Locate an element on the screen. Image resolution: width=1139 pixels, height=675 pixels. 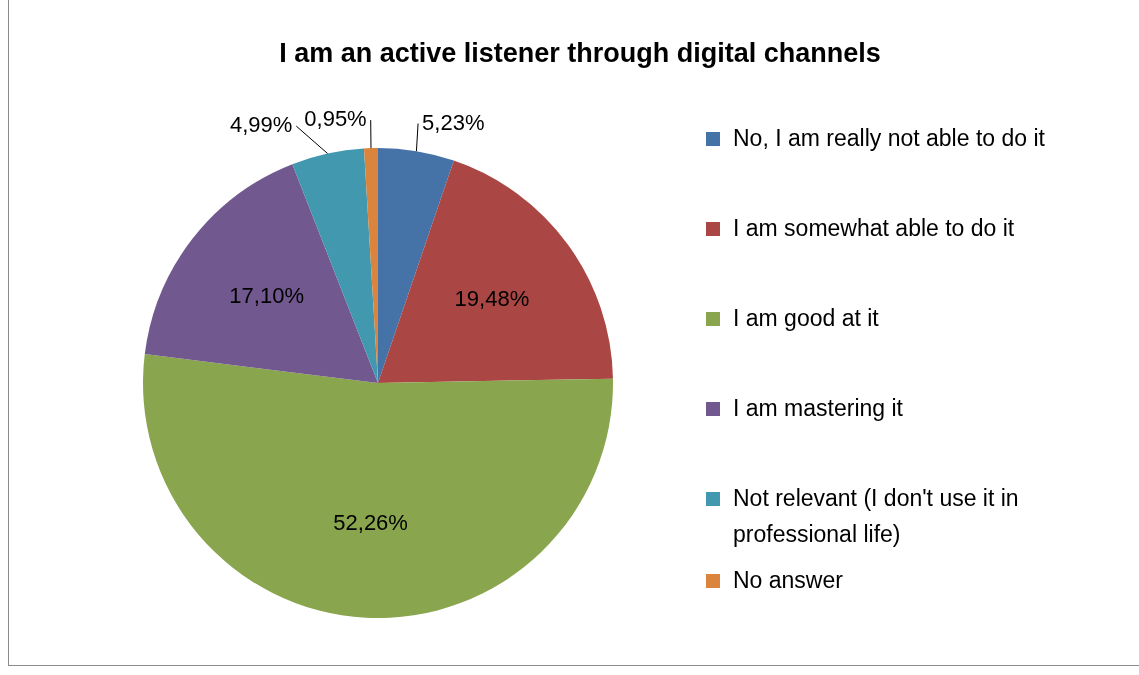
legend-label: I am somewhat able to do it is located at coordinates (874, 228).